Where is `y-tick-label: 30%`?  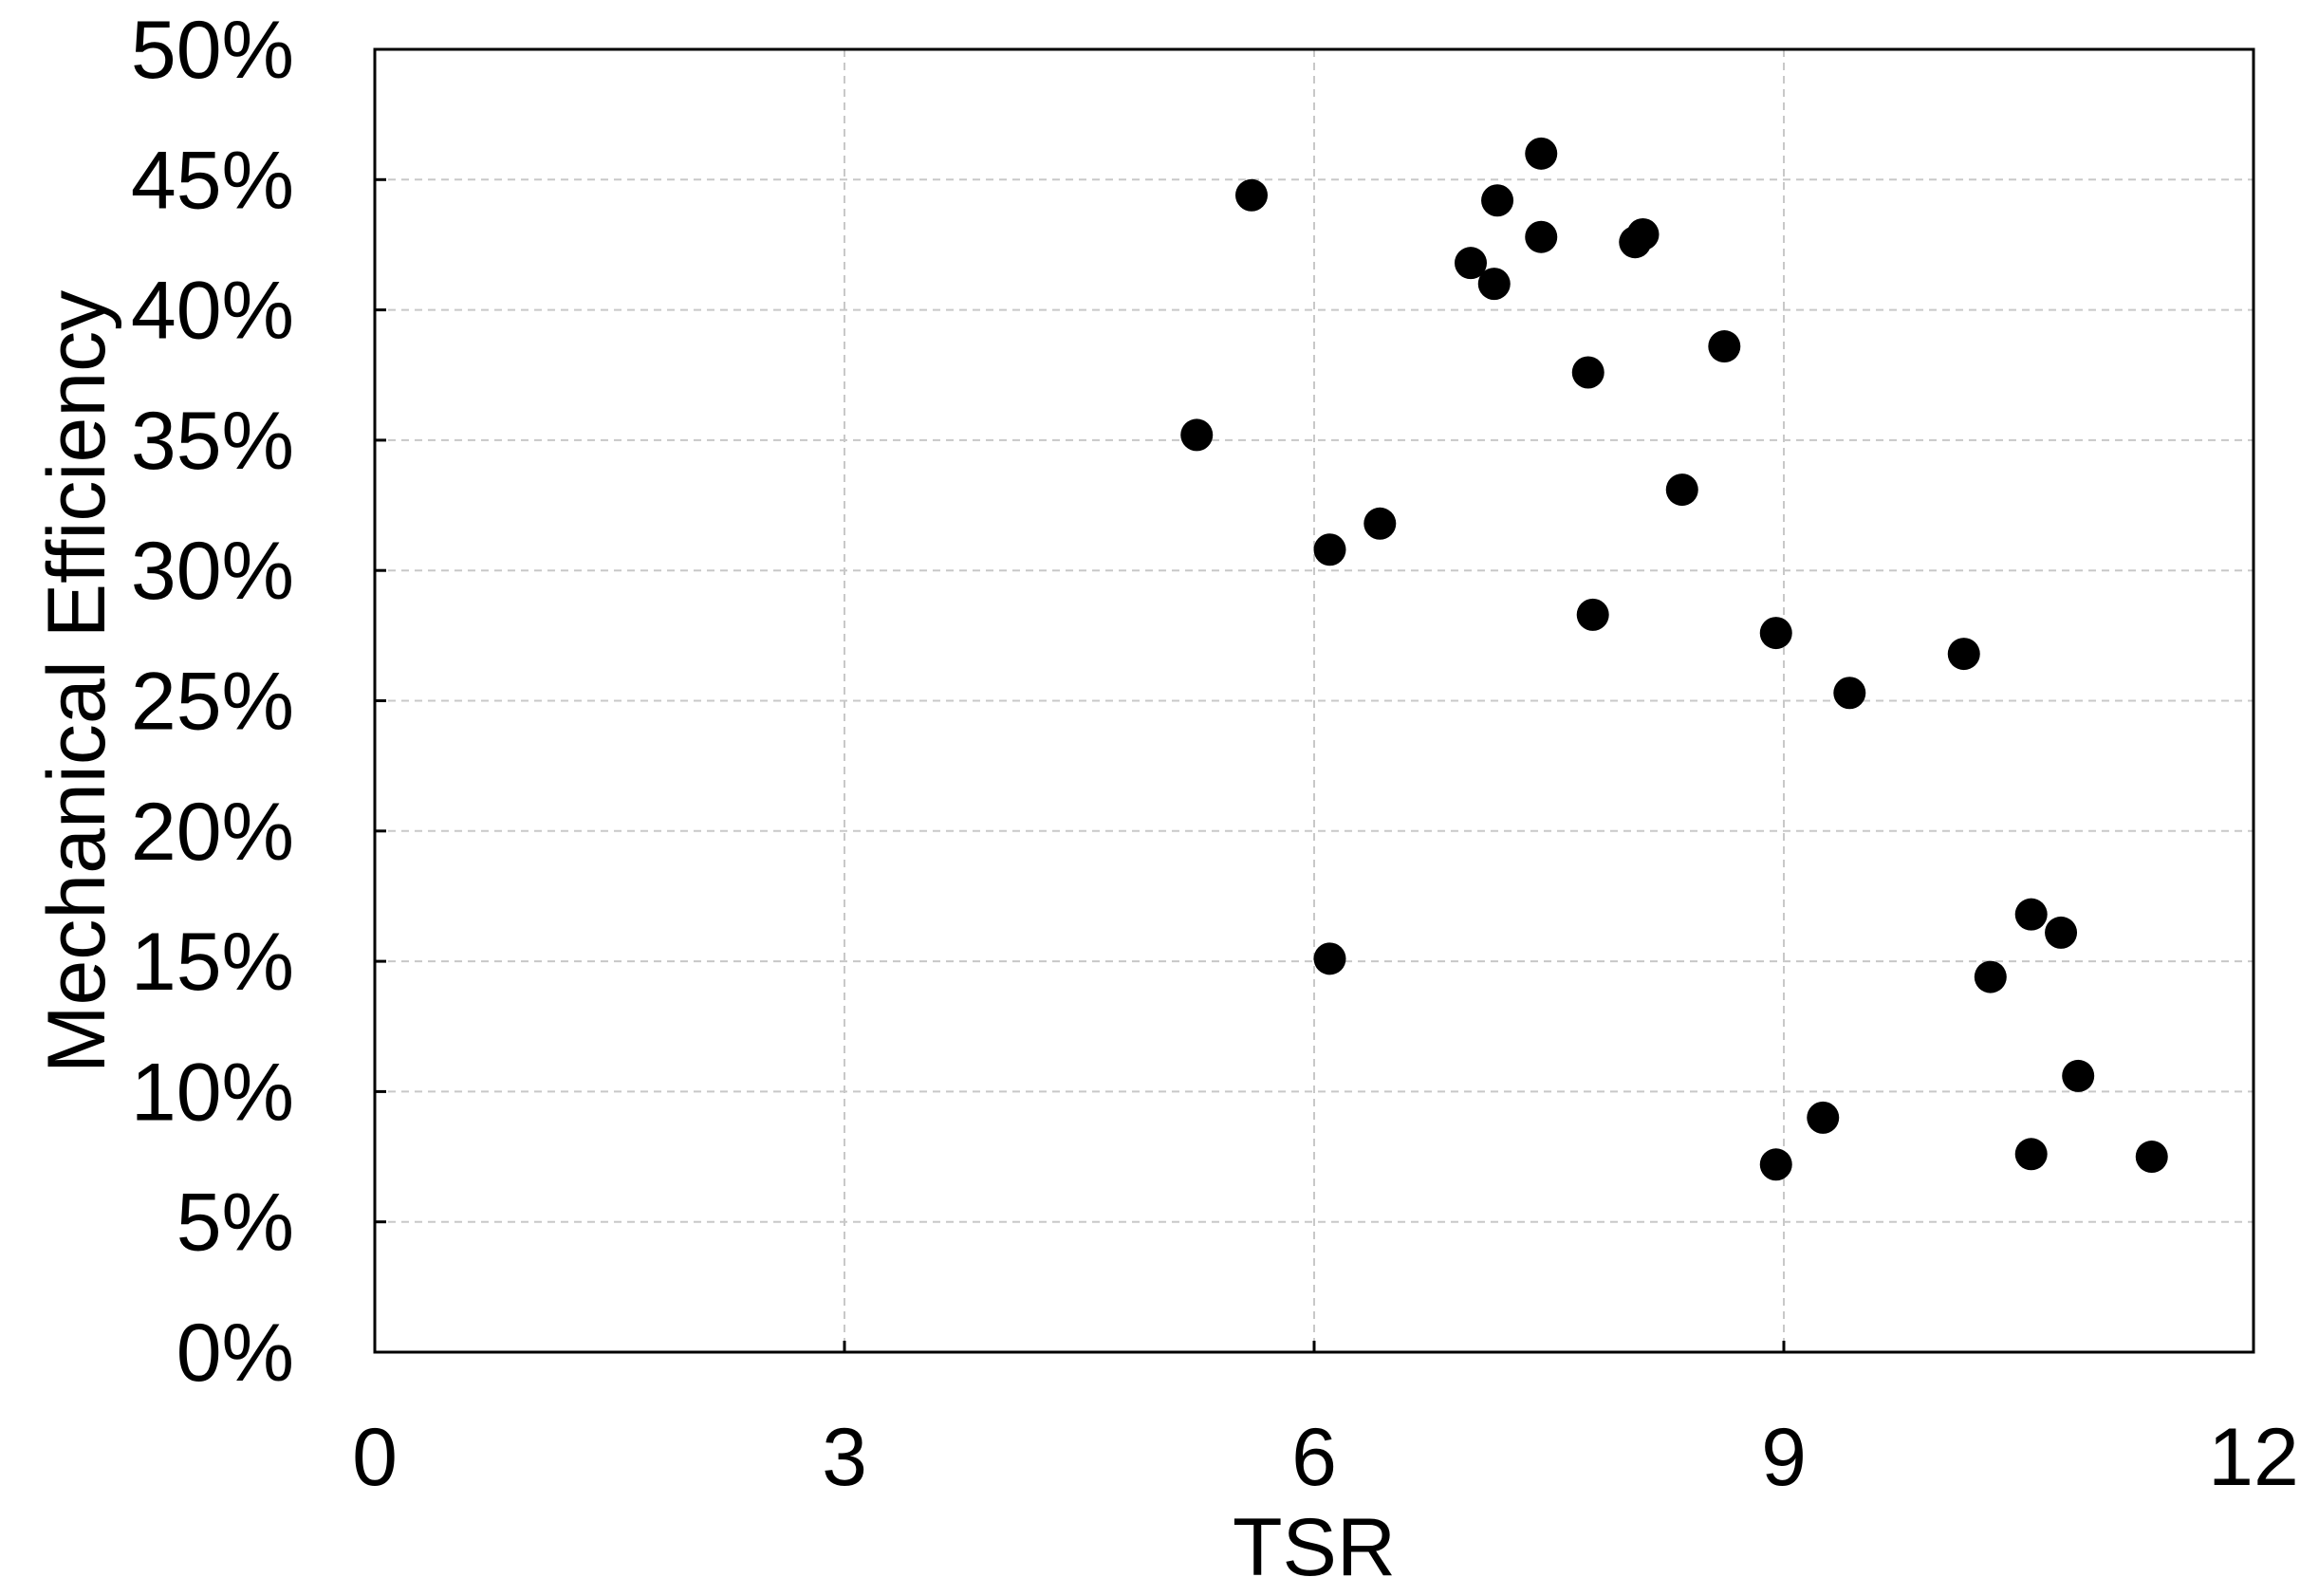 y-tick-label: 30% is located at coordinates (212, 571).